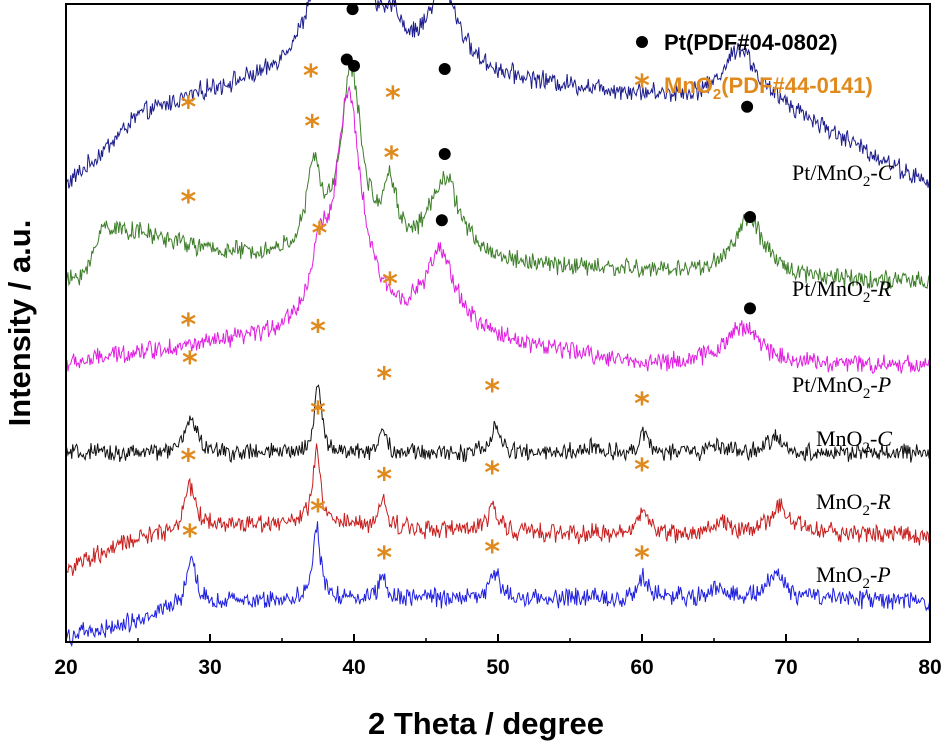 Image resolution: width=945 pixels, height=744 pixels. I want to click on series-label-MnO2-C: MnO2-C, so click(854, 441).